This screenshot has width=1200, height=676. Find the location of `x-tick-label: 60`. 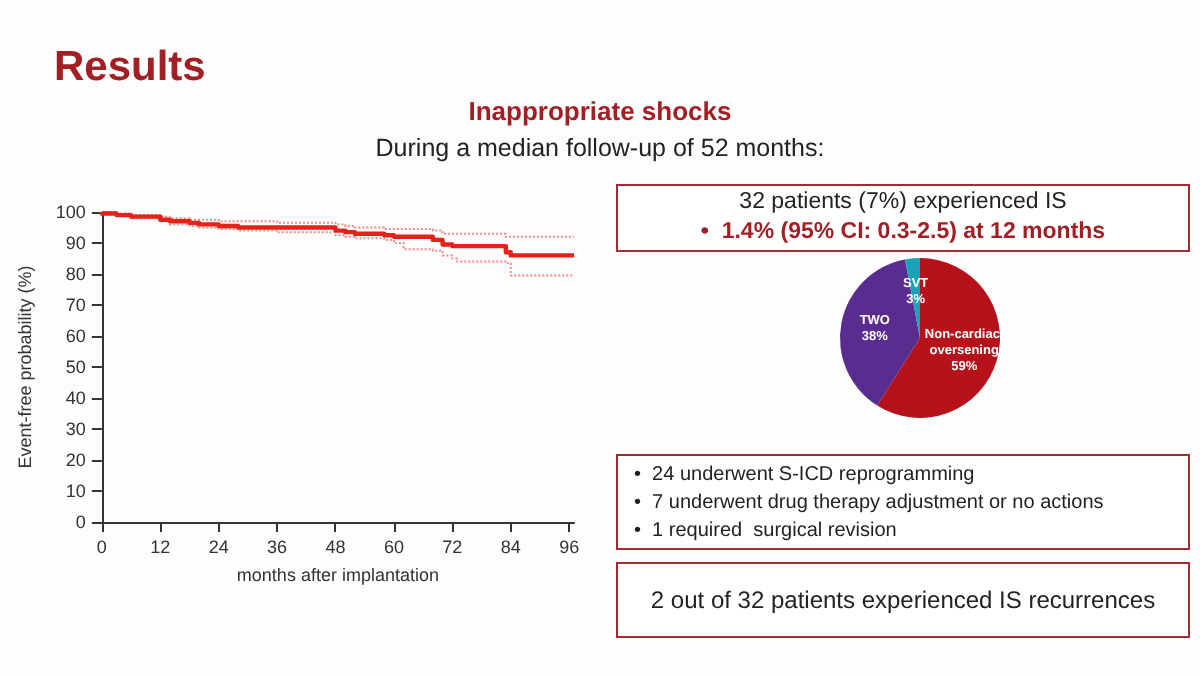

x-tick-label: 60 is located at coordinates (393, 547).